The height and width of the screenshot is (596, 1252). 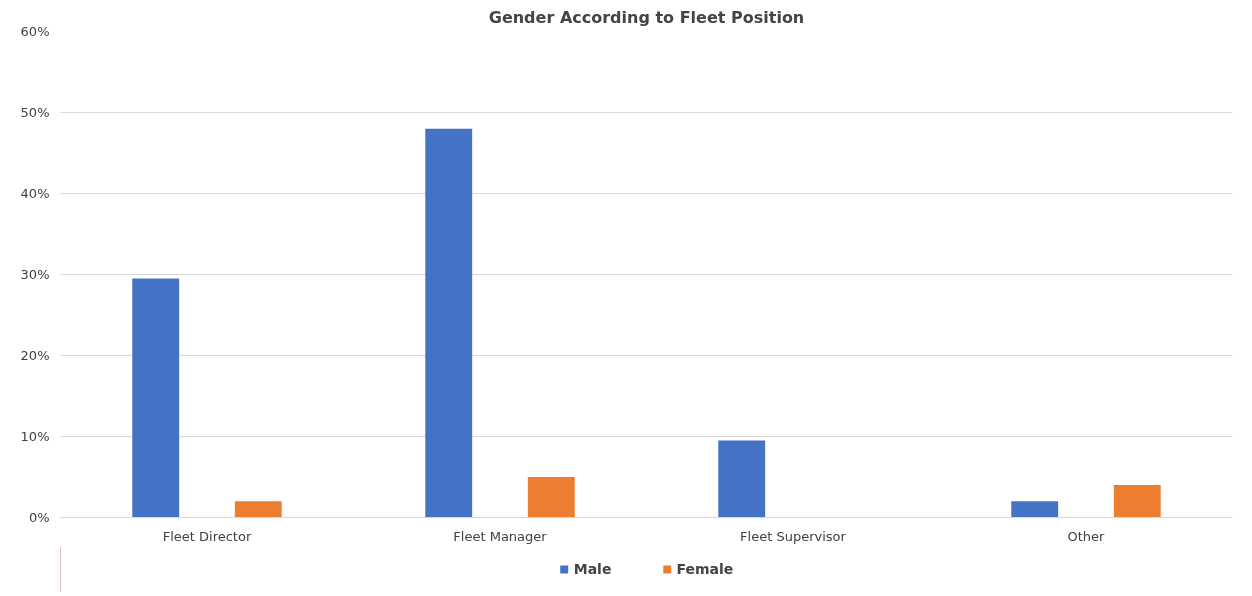 What do you see at coordinates (592, 569) in the screenshot?
I see `legend-label: Male` at bounding box center [592, 569].